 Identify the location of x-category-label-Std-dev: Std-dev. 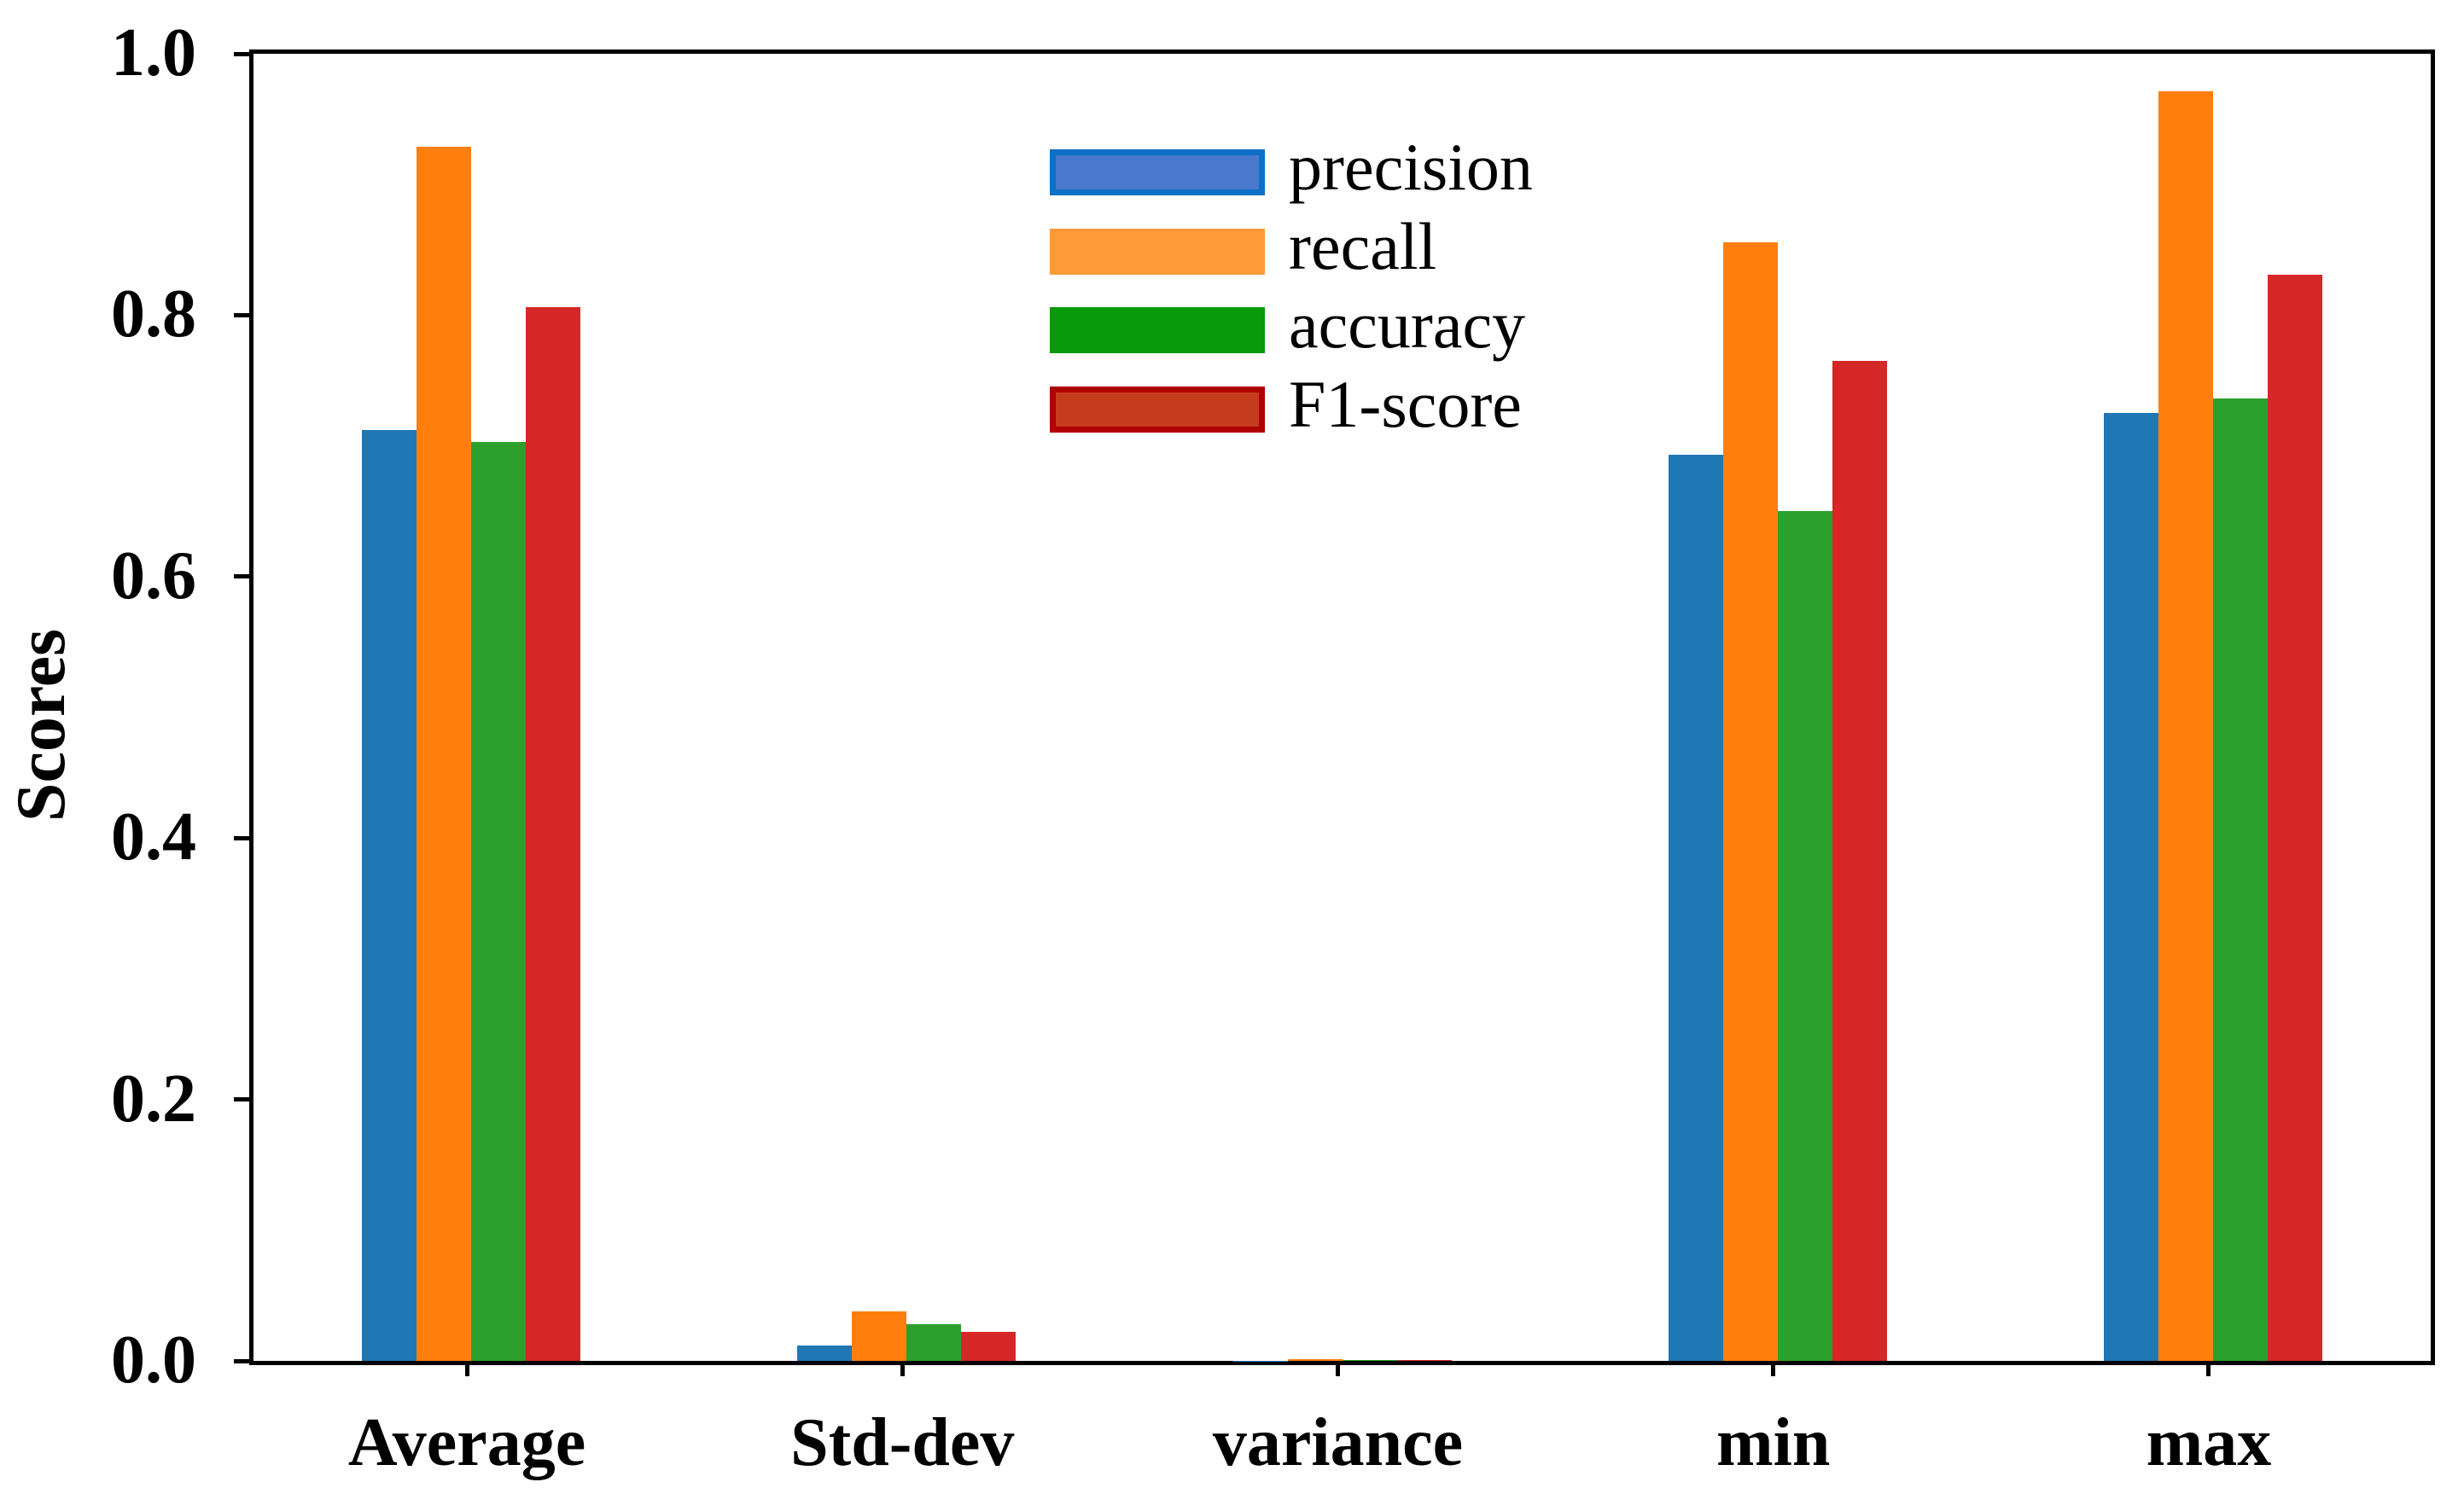
(902, 1442).